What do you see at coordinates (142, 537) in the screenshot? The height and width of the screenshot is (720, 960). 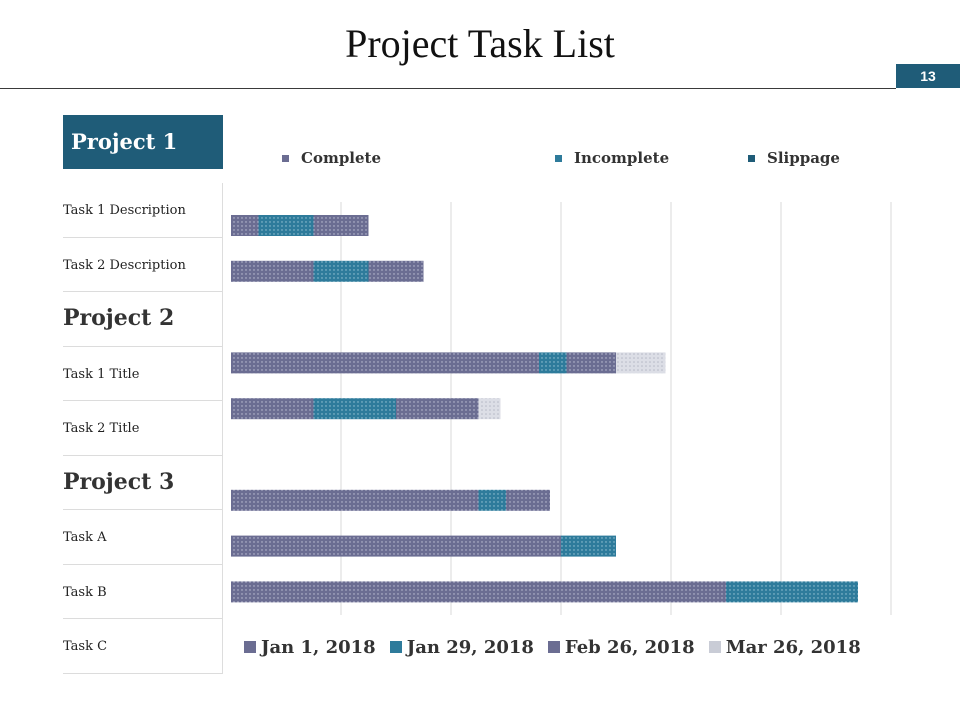 I see `task-row: Task A` at bounding box center [142, 537].